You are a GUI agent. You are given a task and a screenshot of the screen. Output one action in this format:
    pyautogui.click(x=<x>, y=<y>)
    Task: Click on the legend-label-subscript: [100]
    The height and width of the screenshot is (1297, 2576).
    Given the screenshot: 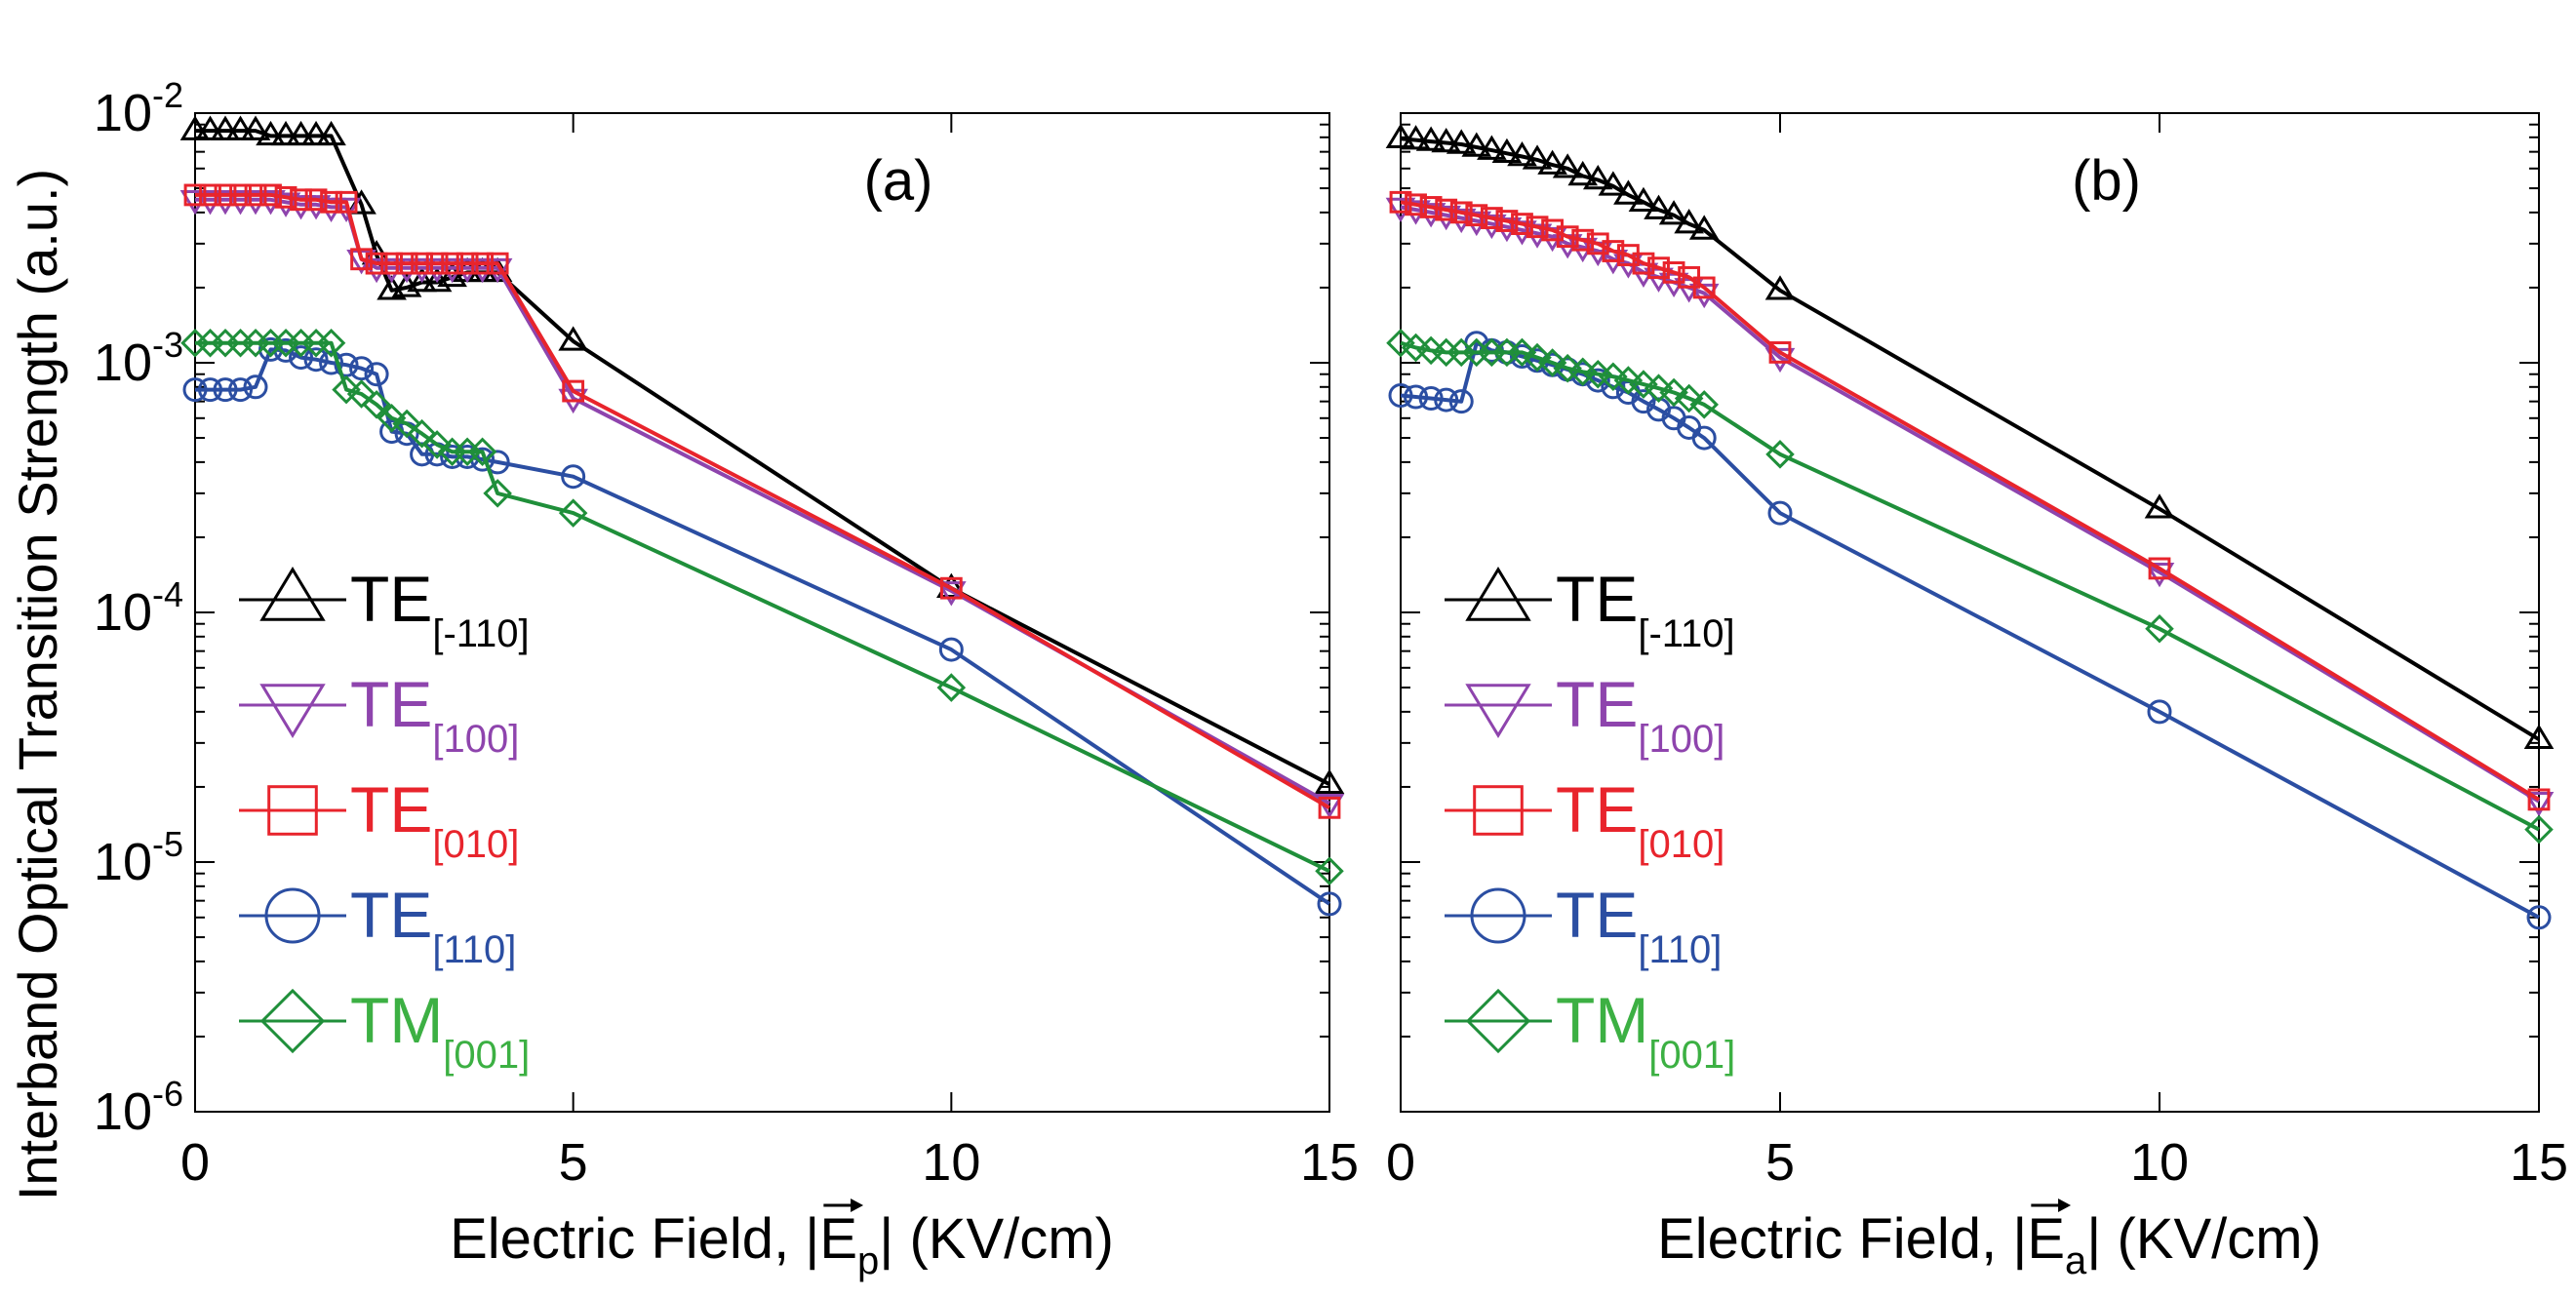 What is the action you would take?
    pyautogui.click(x=475, y=739)
    